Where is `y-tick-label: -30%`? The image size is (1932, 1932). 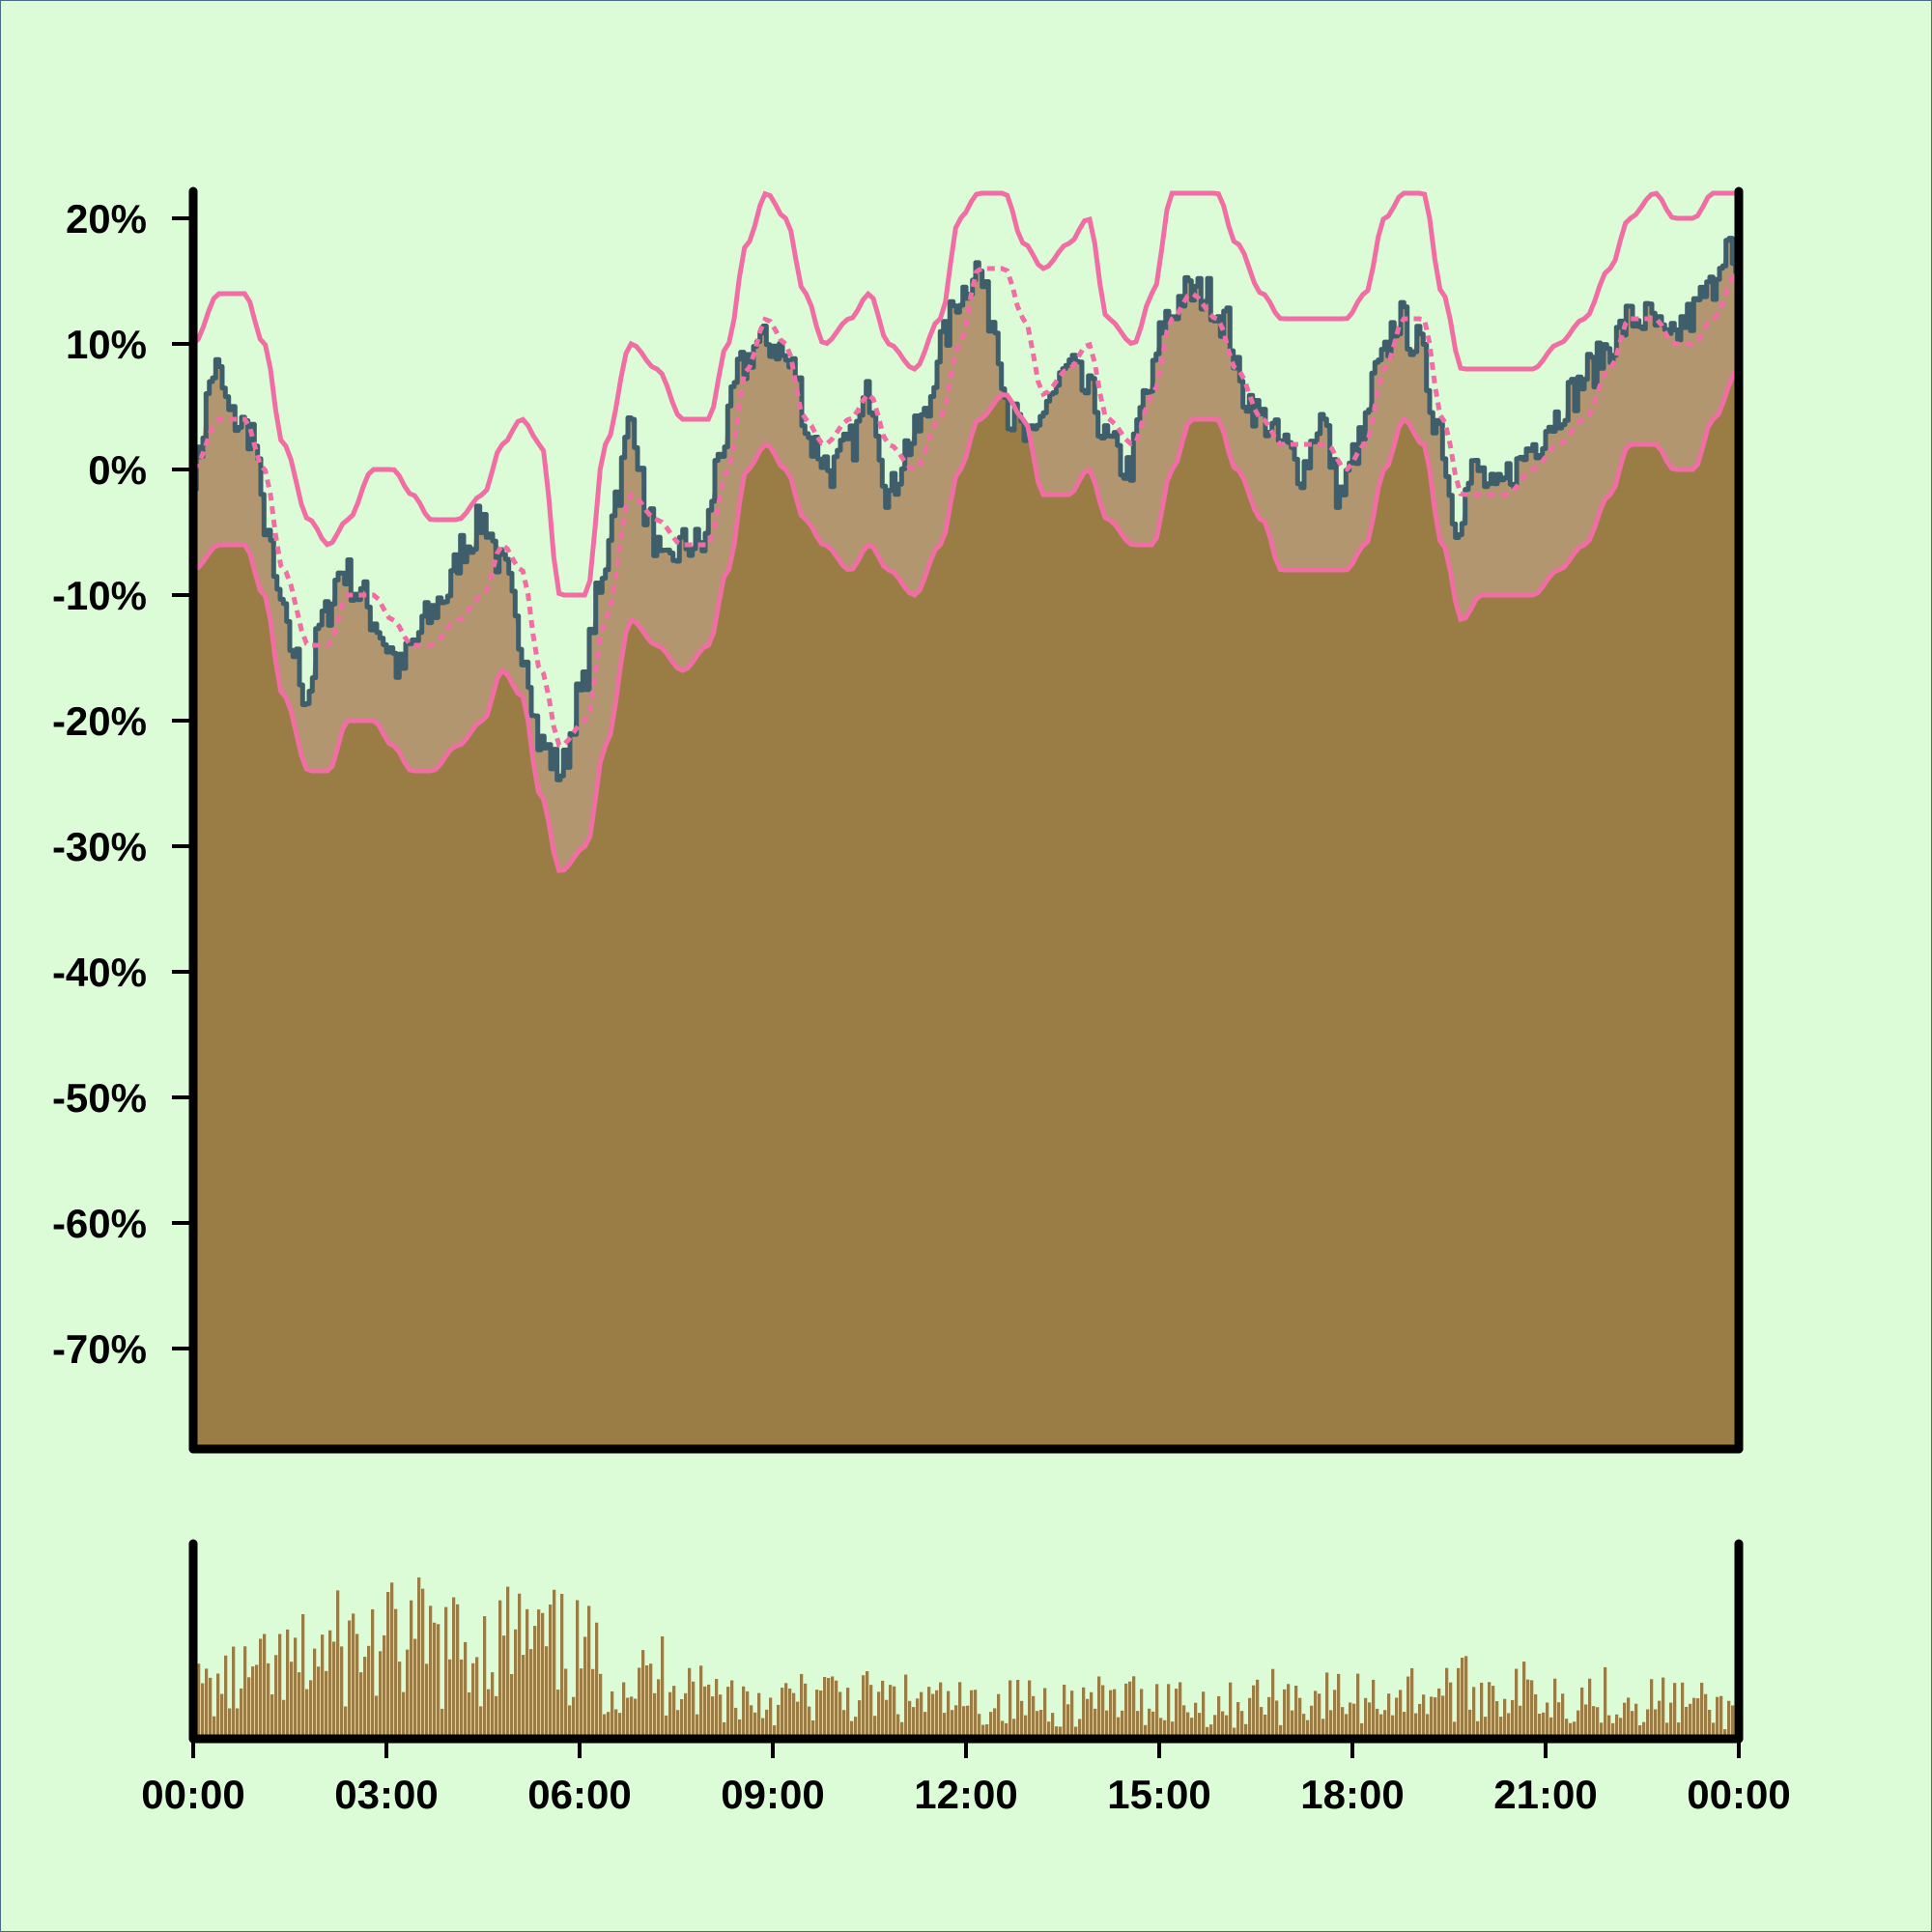
y-tick-label: -30% is located at coordinates (99, 846).